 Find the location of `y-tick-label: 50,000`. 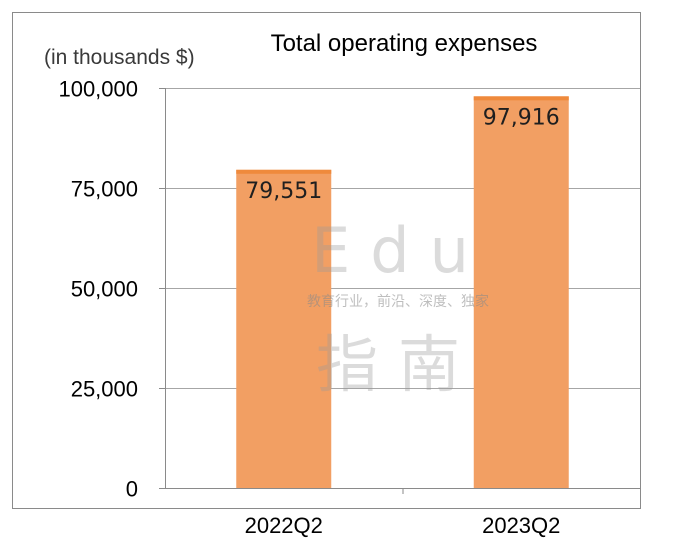

y-tick-label: 50,000 is located at coordinates (104, 289).